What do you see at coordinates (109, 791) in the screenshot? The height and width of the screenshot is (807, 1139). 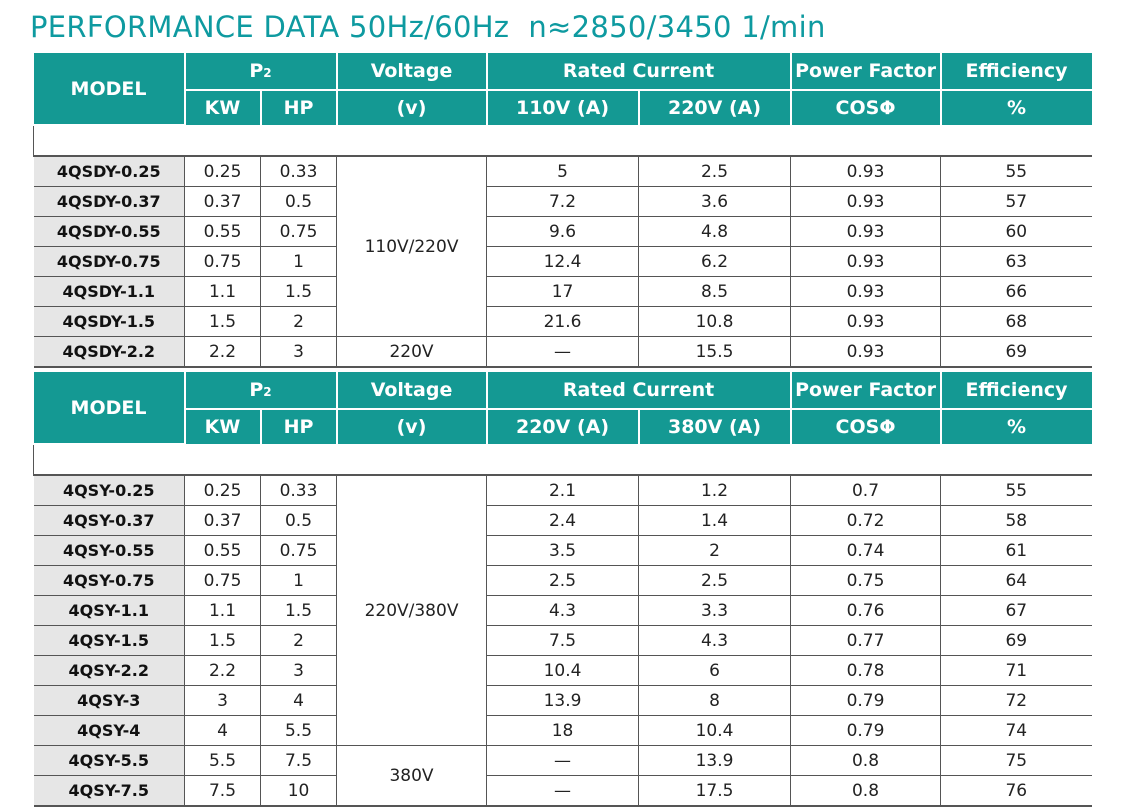 I see `model-cell: 4QSY-7.5` at bounding box center [109, 791].